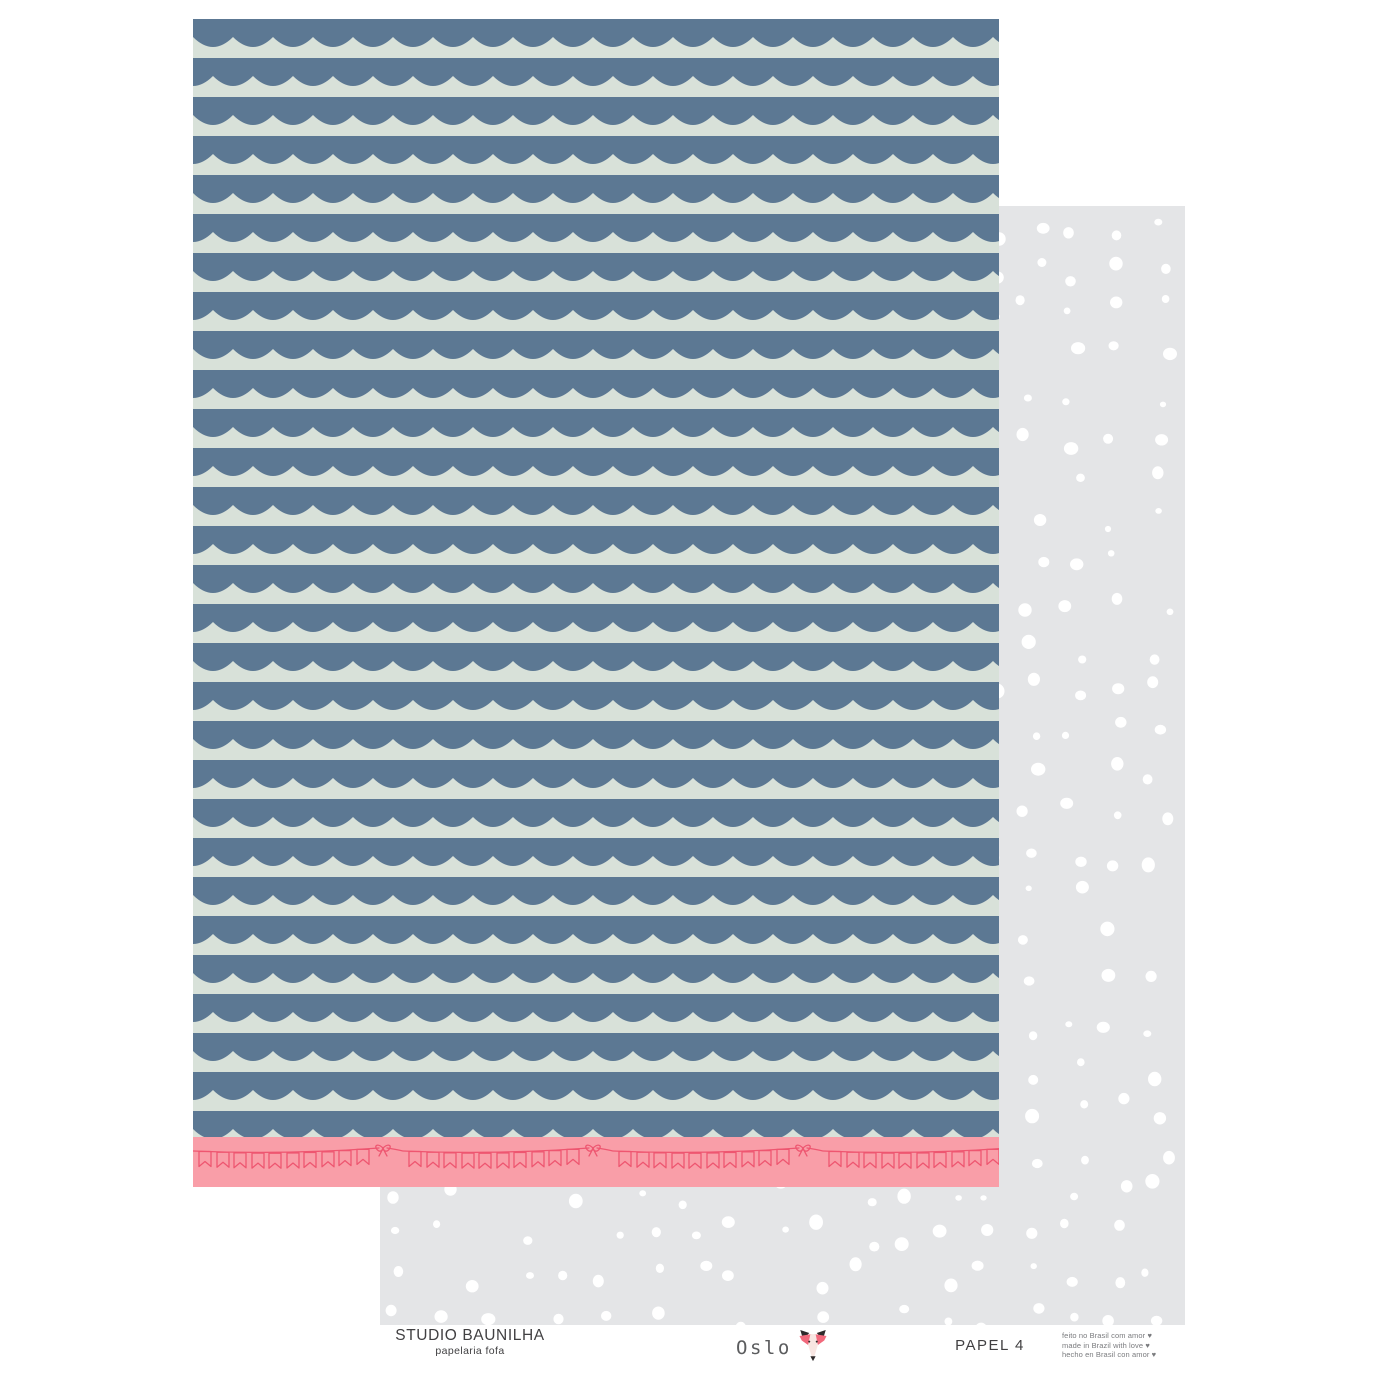  I want to click on collection-name: Oslo, so click(764, 1348).